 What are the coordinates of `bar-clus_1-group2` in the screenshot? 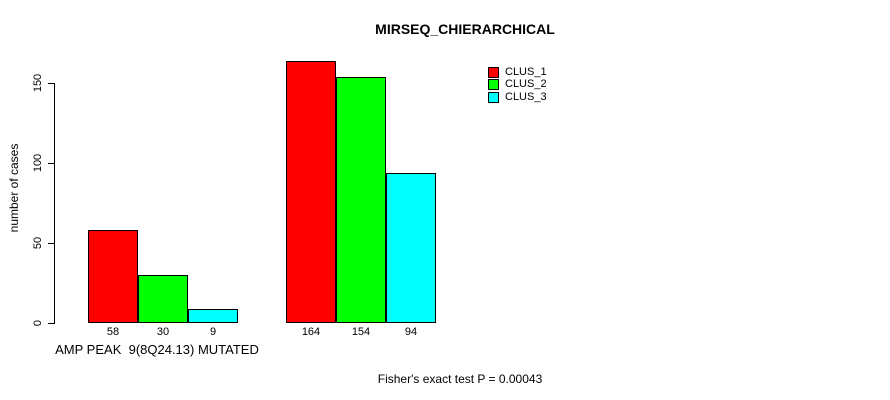 It's located at (311, 192).